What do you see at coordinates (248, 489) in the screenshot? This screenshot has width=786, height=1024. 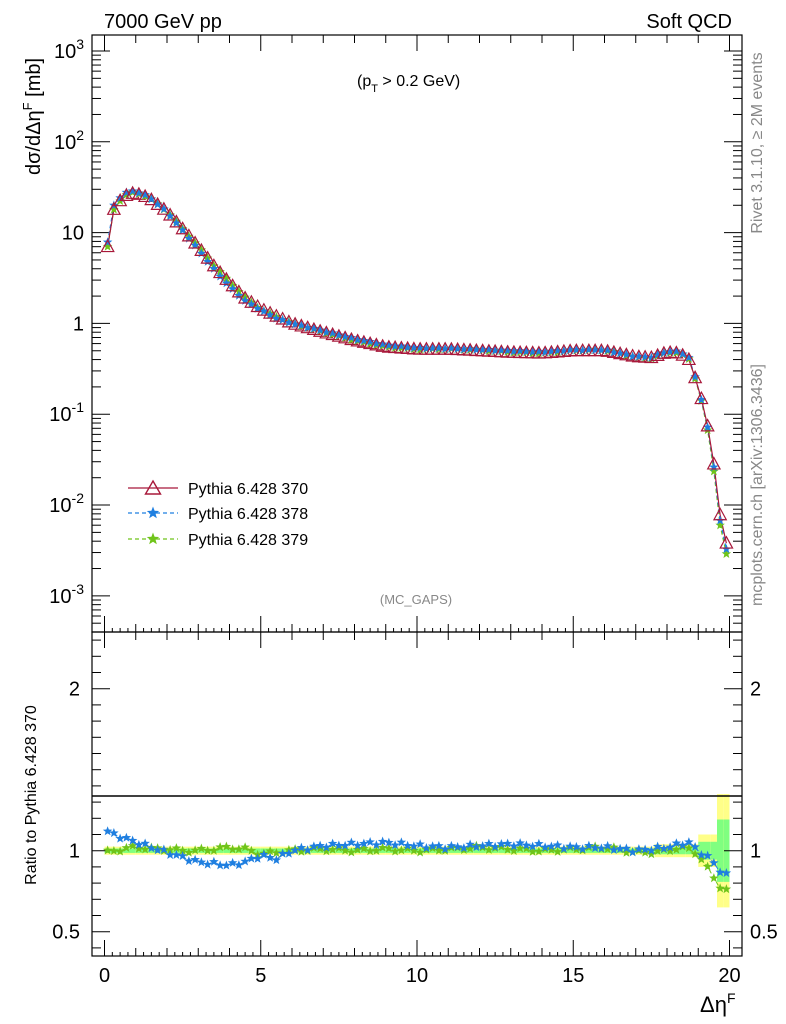 I see `legend-label-370: Pythia 6.428 370` at bounding box center [248, 489].